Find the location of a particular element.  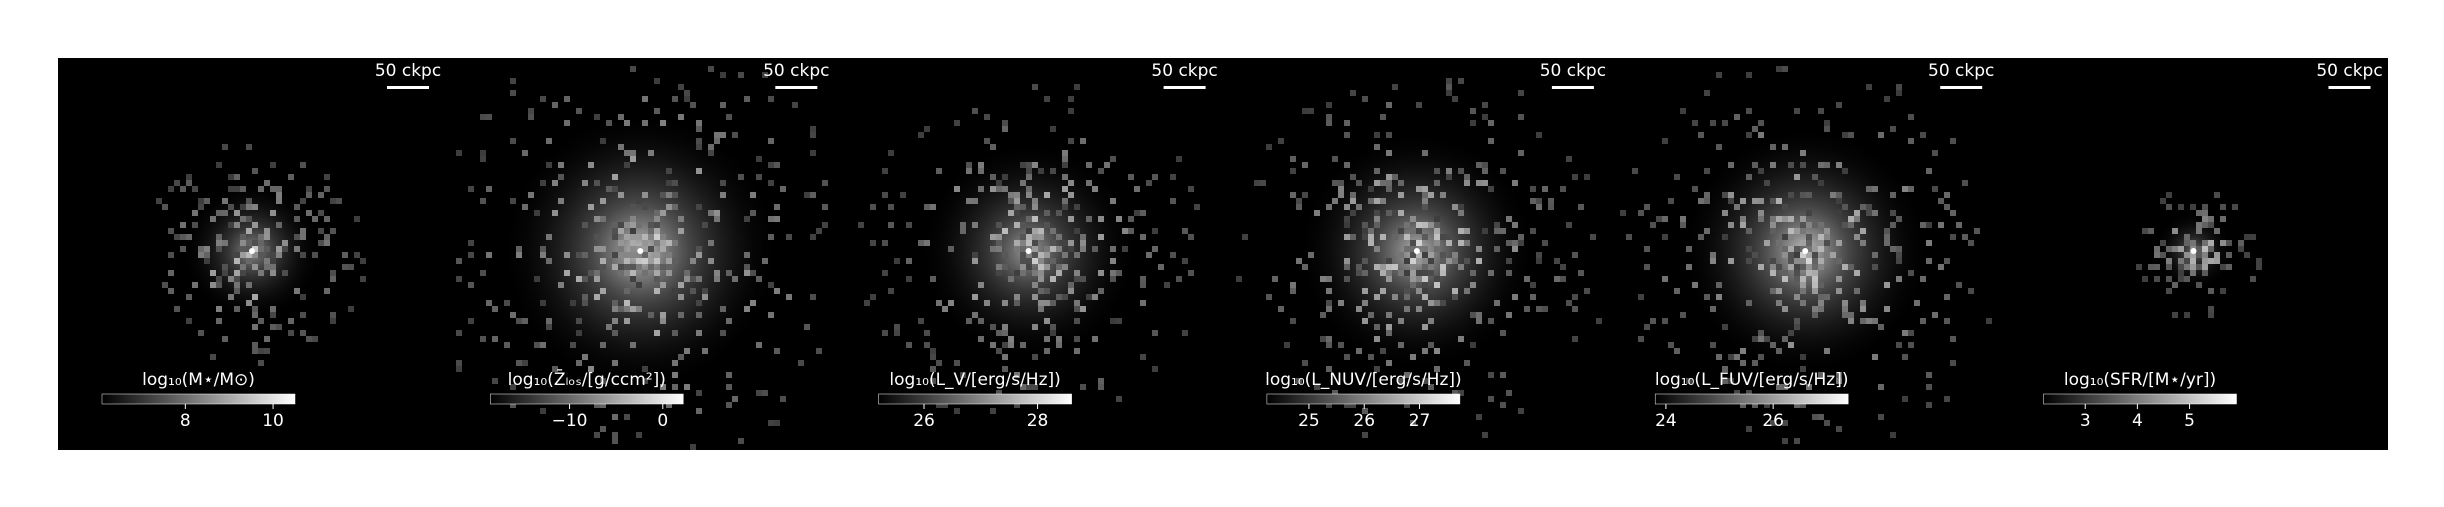

colorbar-tick-label: 26 is located at coordinates (1773, 421).